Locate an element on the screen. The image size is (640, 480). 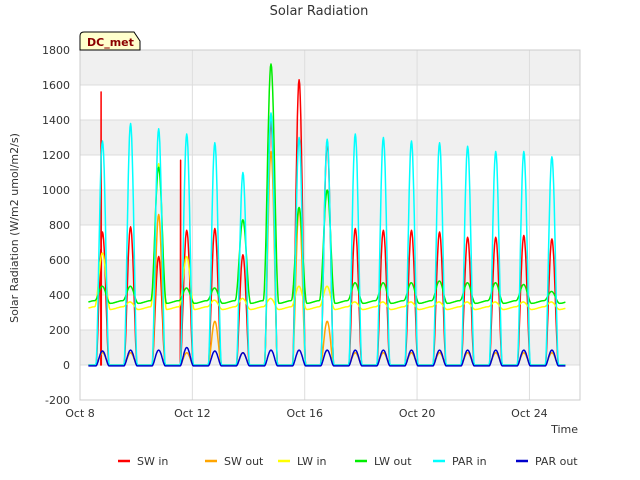
y-tick-label: 1200 is located at coordinates (56, 155).